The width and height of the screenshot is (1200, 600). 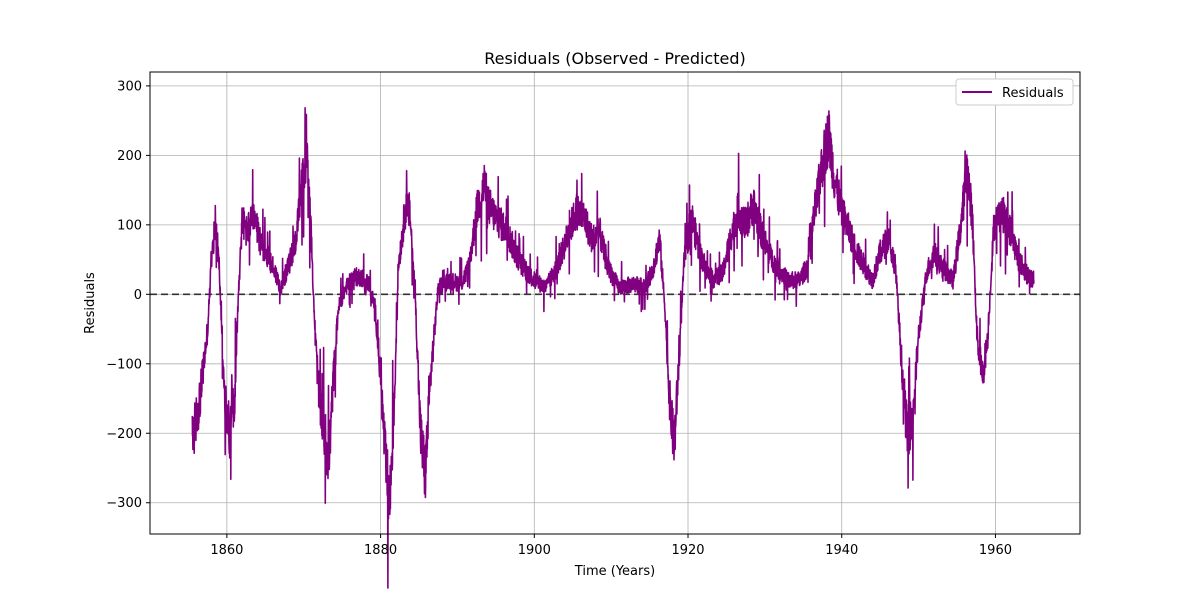 What do you see at coordinates (124, 434) in the screenshot?
I see `y-tick-label: −200` at bounding box center [124, 434].